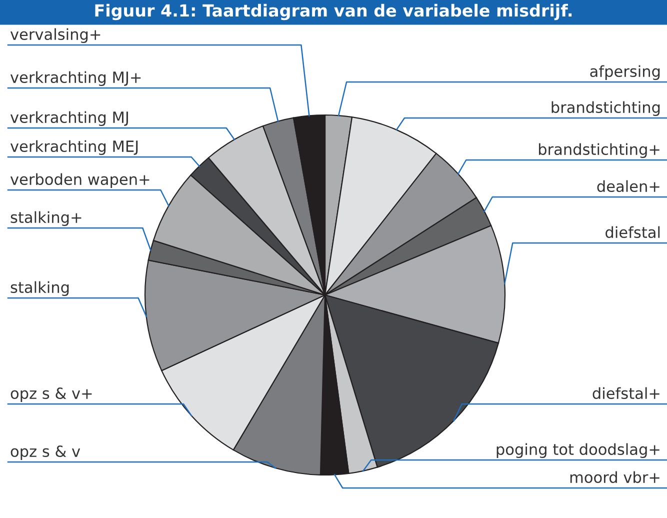  Describe the element at coordinates (45, 452) in the screenshot. I see `slice-label: opz s & v` at that location.